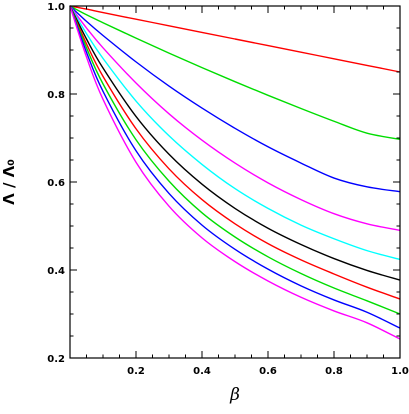  What do you see at coordinates (400, 371) in the screenshot?
I see `x-tick-label: 1.0` at bounding box center [400, 371].